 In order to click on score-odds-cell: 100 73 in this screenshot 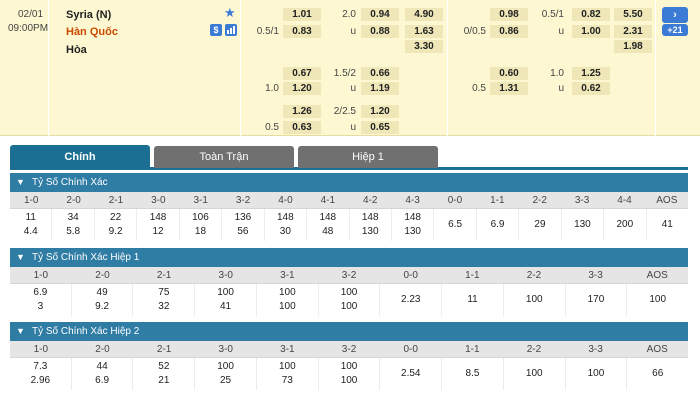, I will do `click(288, 374)`.